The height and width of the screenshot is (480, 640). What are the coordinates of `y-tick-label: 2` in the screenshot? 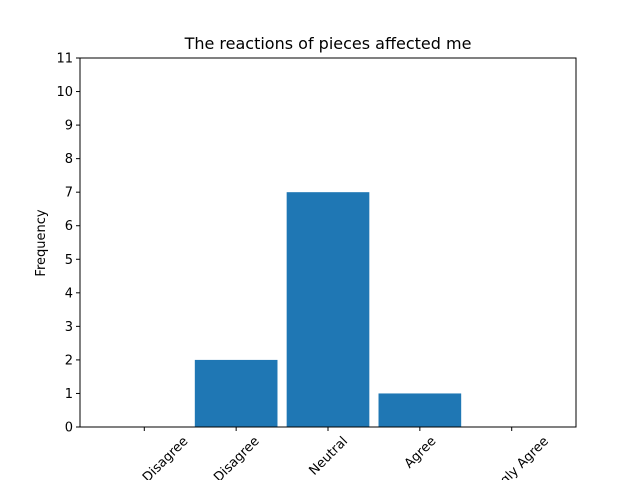 It's located at (69, 360).